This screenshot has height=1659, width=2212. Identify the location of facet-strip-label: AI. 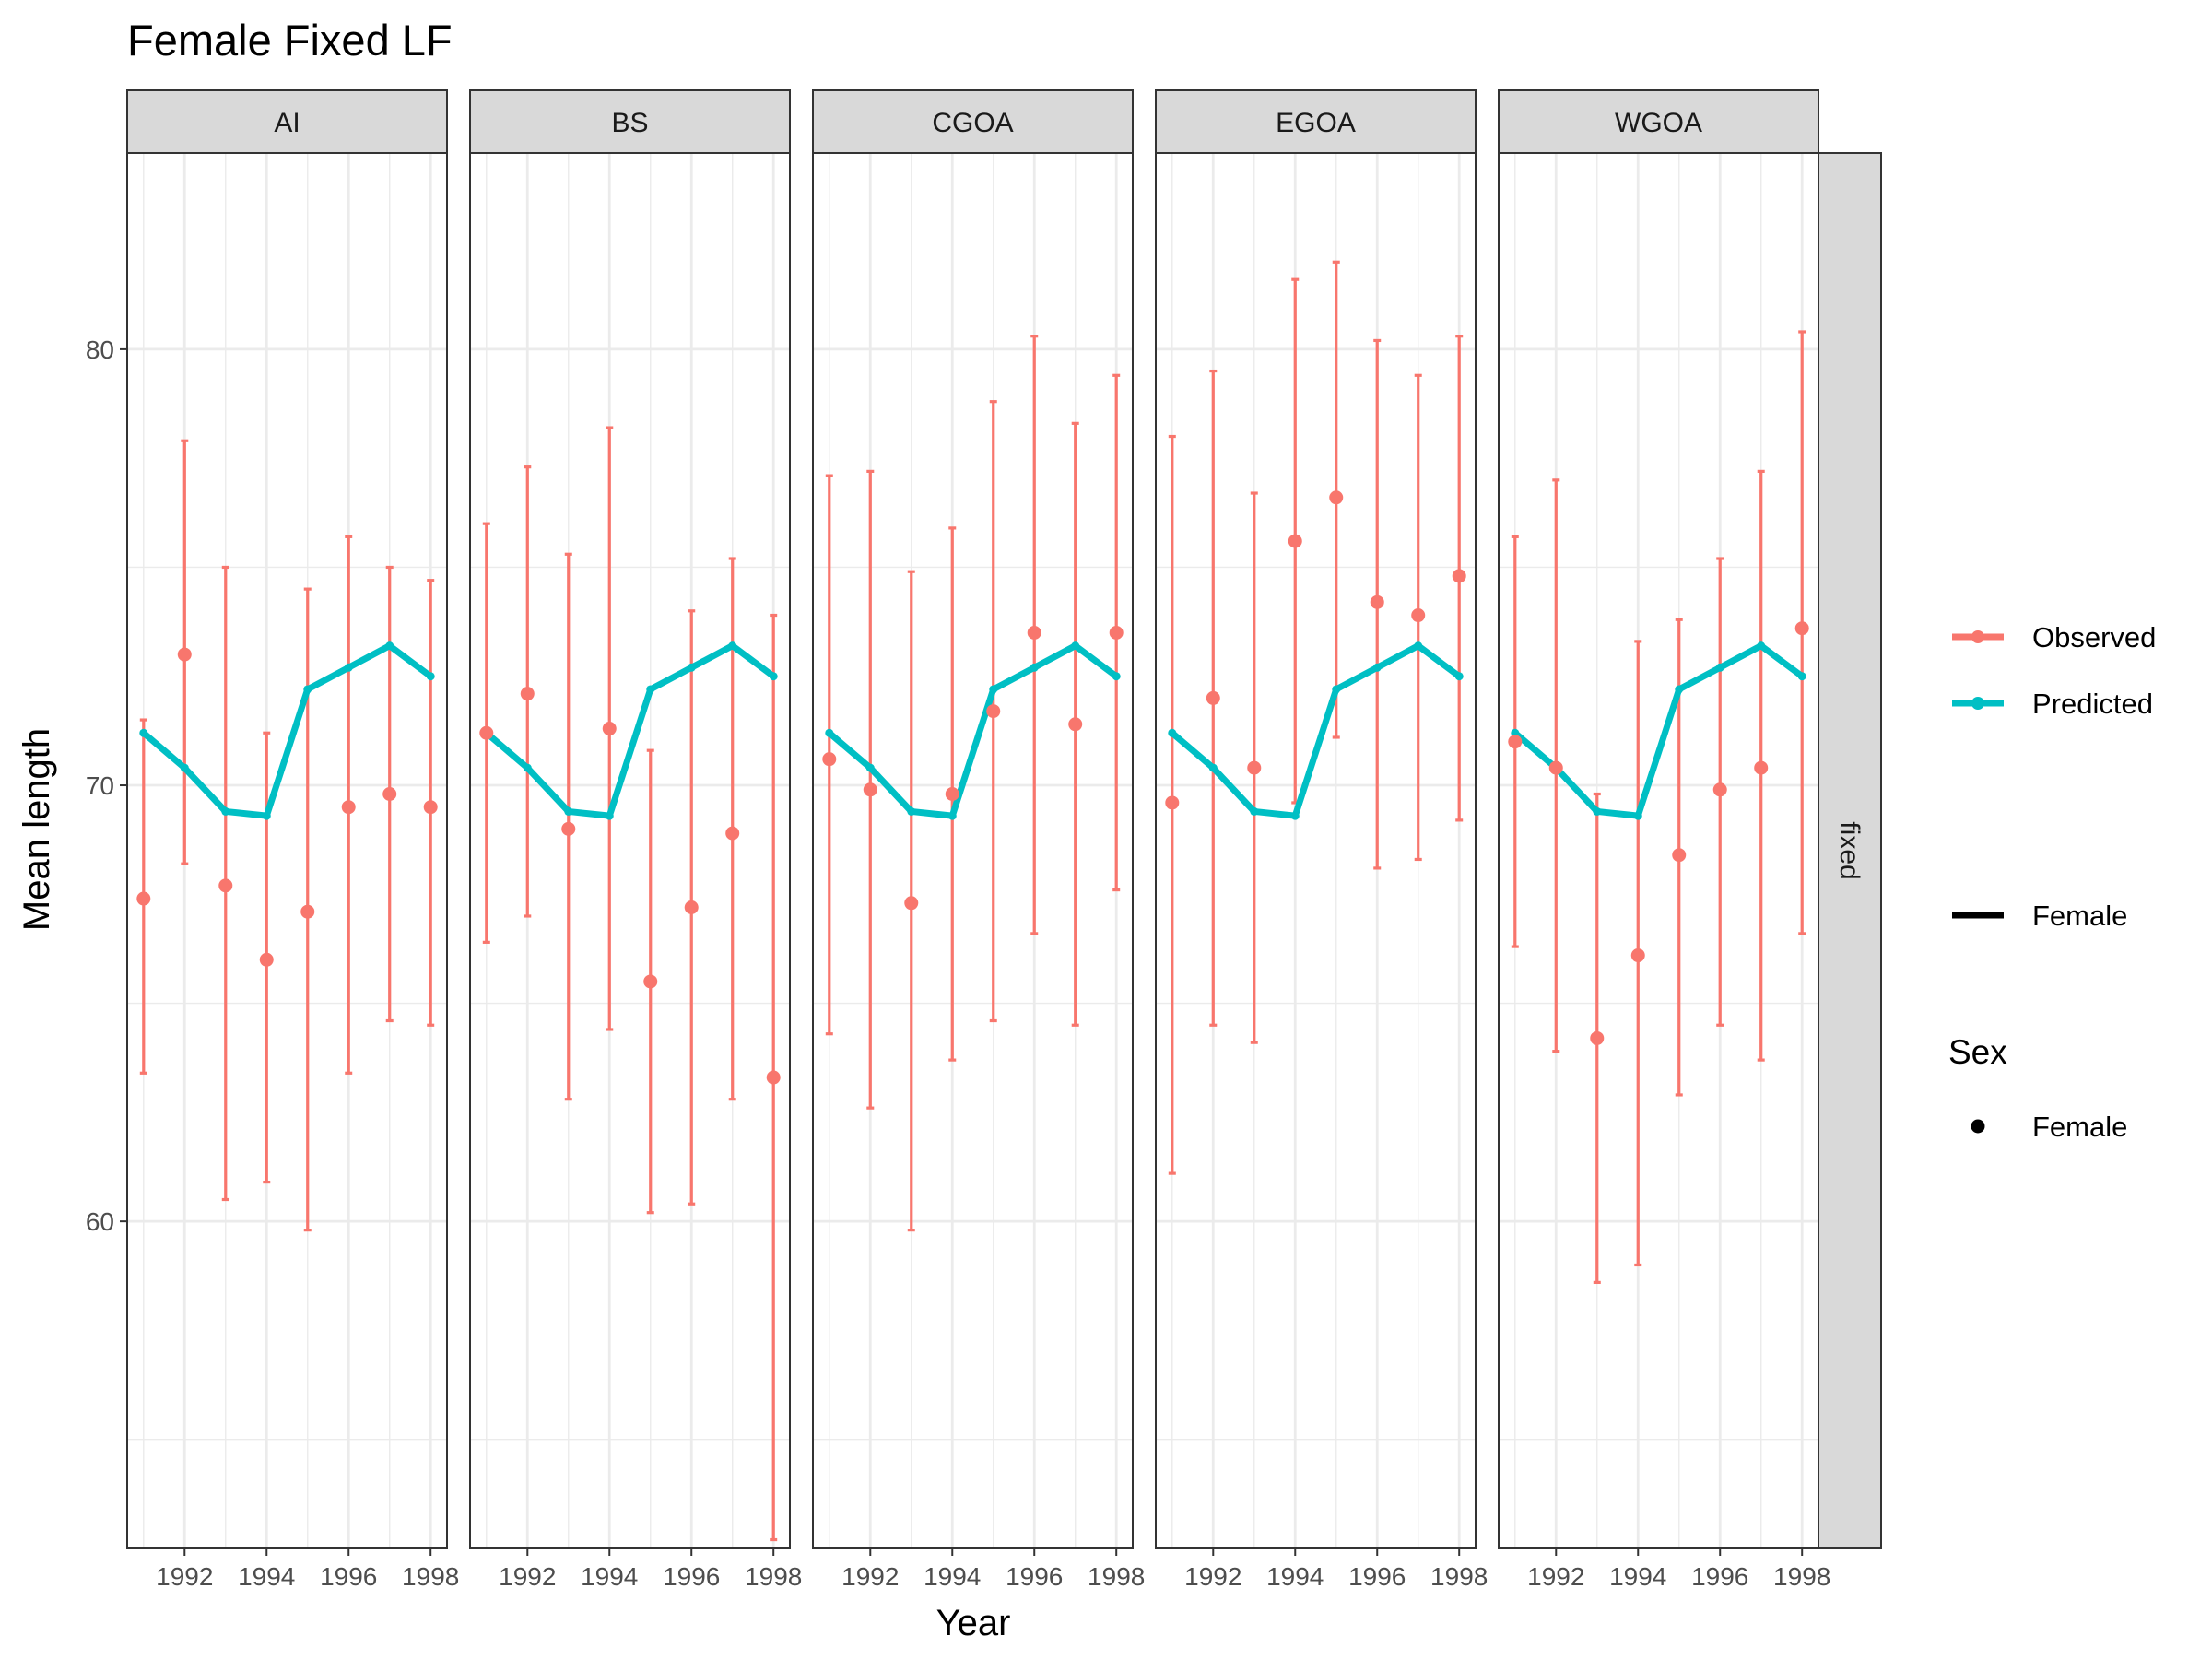
(287, 123).